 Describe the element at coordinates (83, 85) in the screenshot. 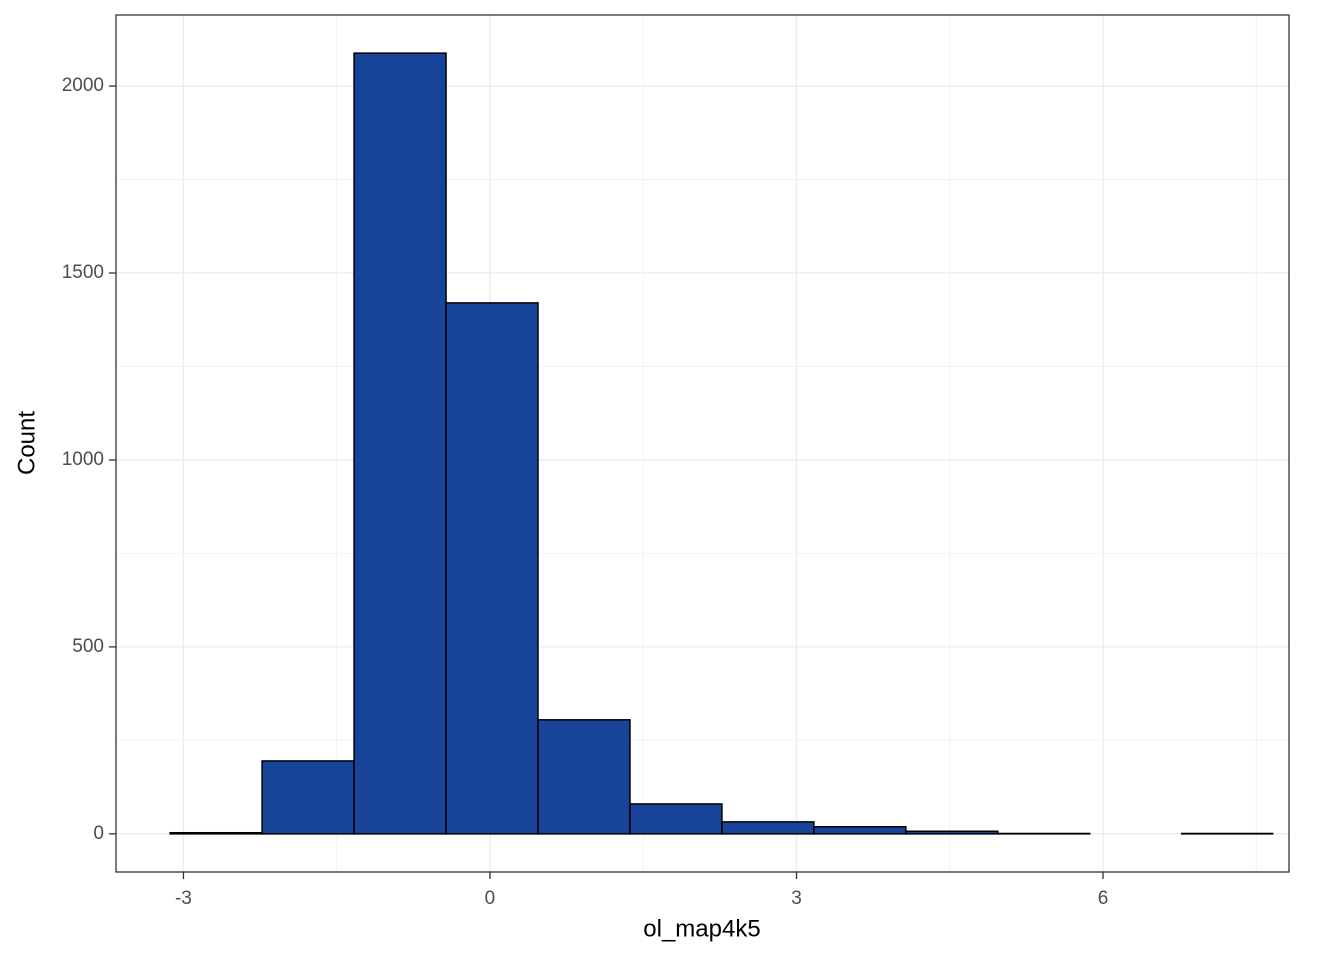

I see `y-tick-label: 2000` at that location.